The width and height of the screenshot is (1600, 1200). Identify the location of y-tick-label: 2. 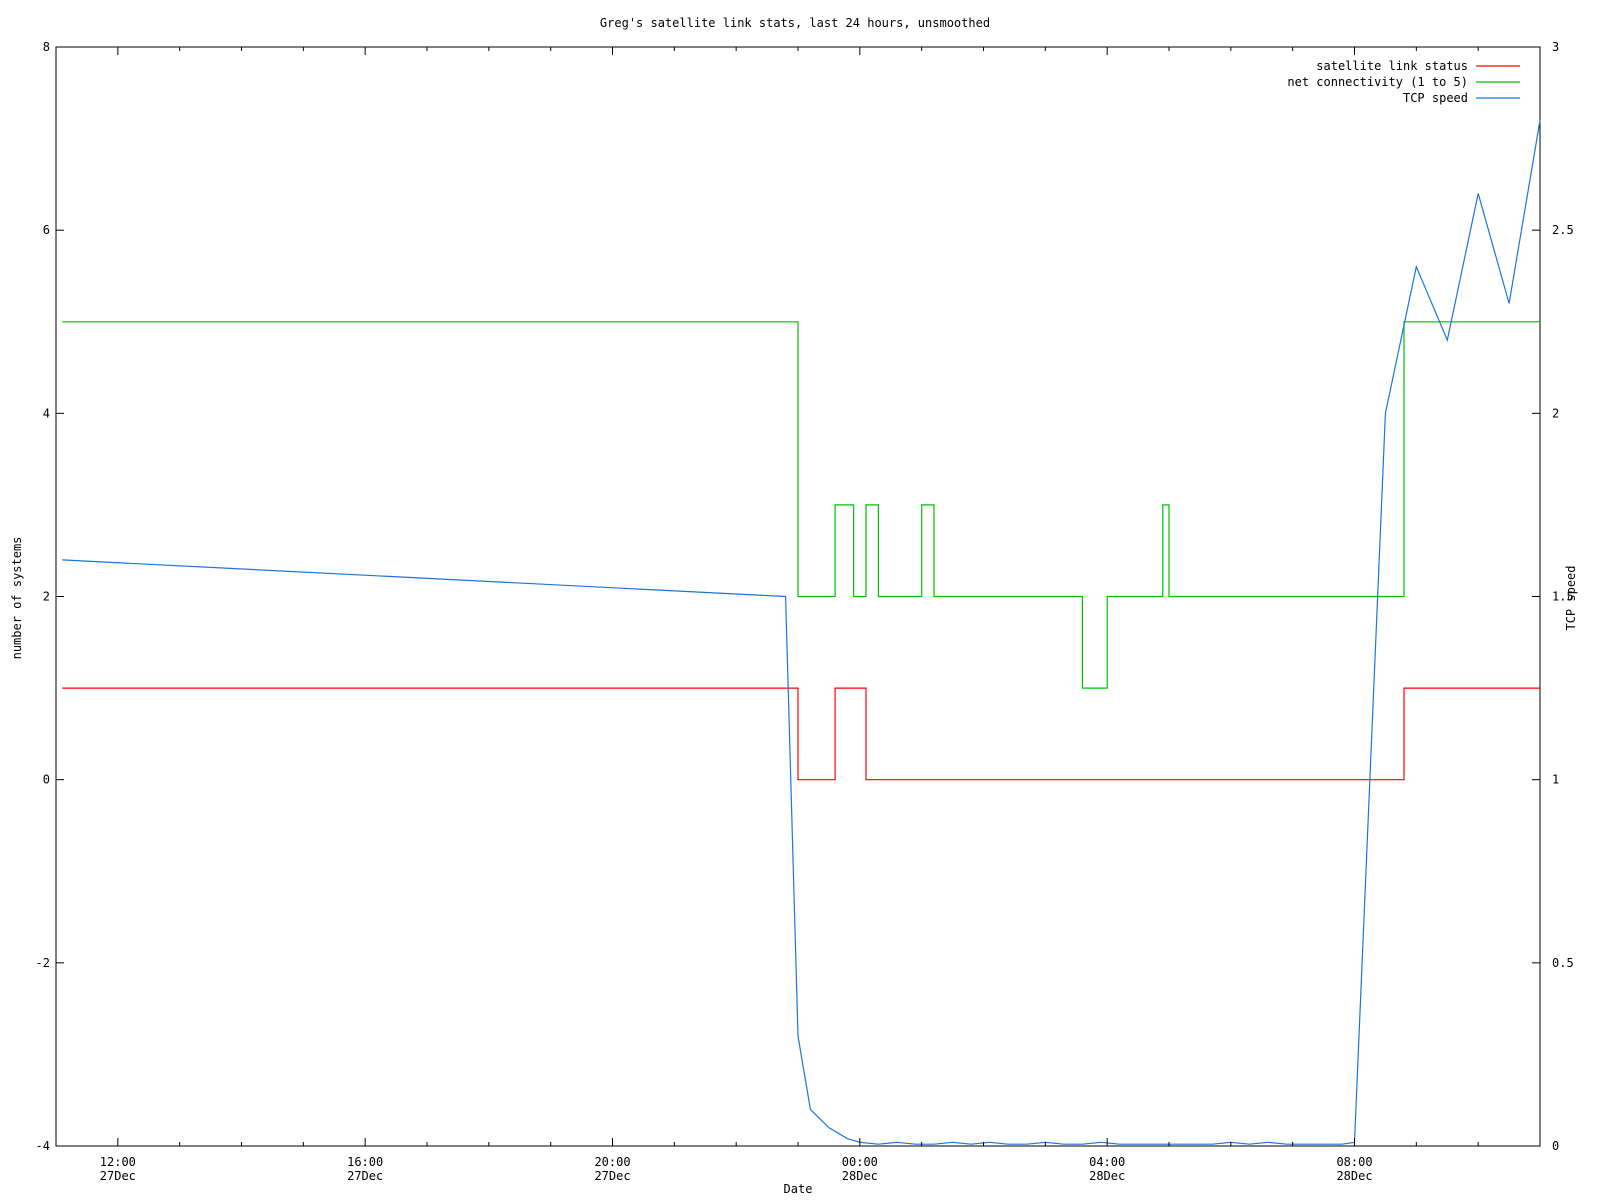
(46, 597).